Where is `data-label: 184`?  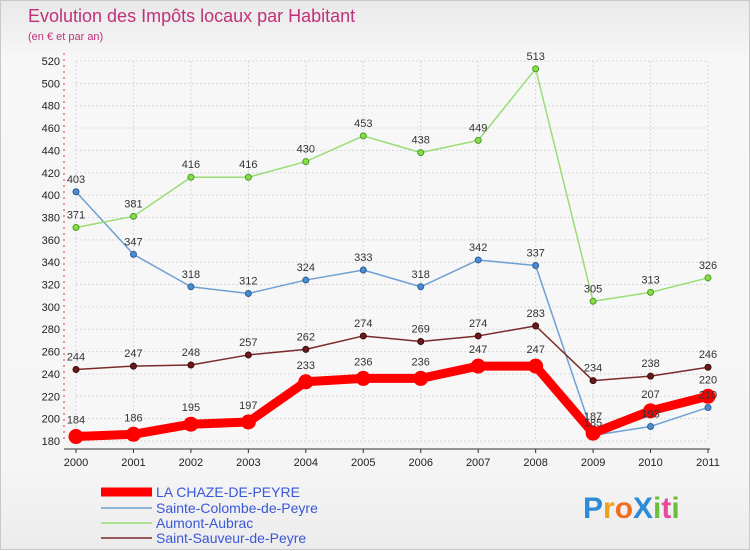
data-label: 184 is located at coordinates (76, 421).